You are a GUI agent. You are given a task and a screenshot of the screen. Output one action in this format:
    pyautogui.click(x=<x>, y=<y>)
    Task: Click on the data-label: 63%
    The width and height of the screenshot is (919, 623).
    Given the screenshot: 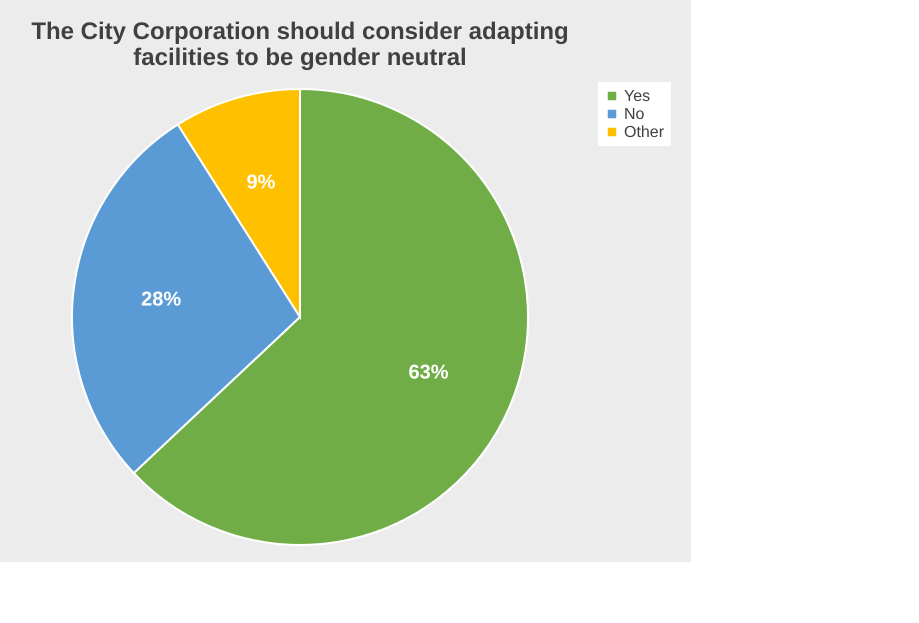 What is the action you would take?
    pyautogui.click(x=428, y=373)
    